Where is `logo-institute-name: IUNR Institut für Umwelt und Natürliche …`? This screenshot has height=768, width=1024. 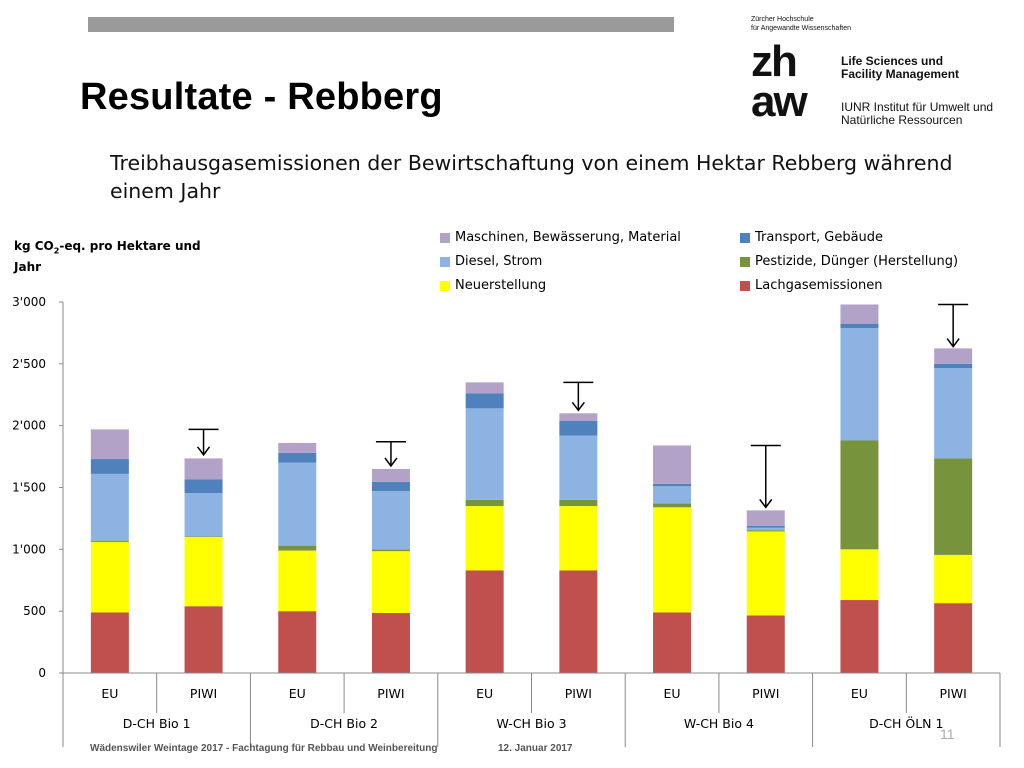 logo-institute-name: IUNR Institut für Umwelt und Natürliche … is located at coordinates (917, 114).